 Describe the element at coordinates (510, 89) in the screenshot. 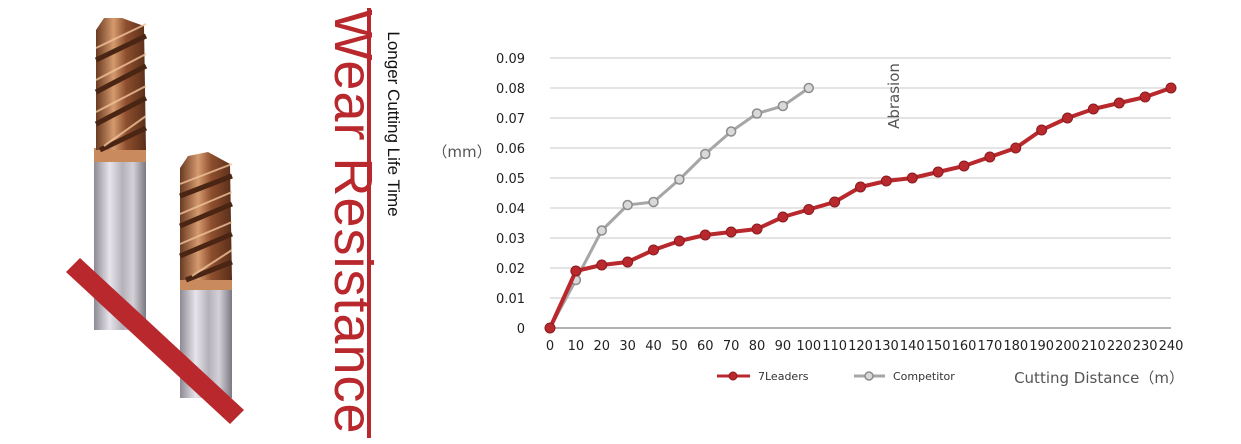

I see `y-tick-label: 0.08` at that location.